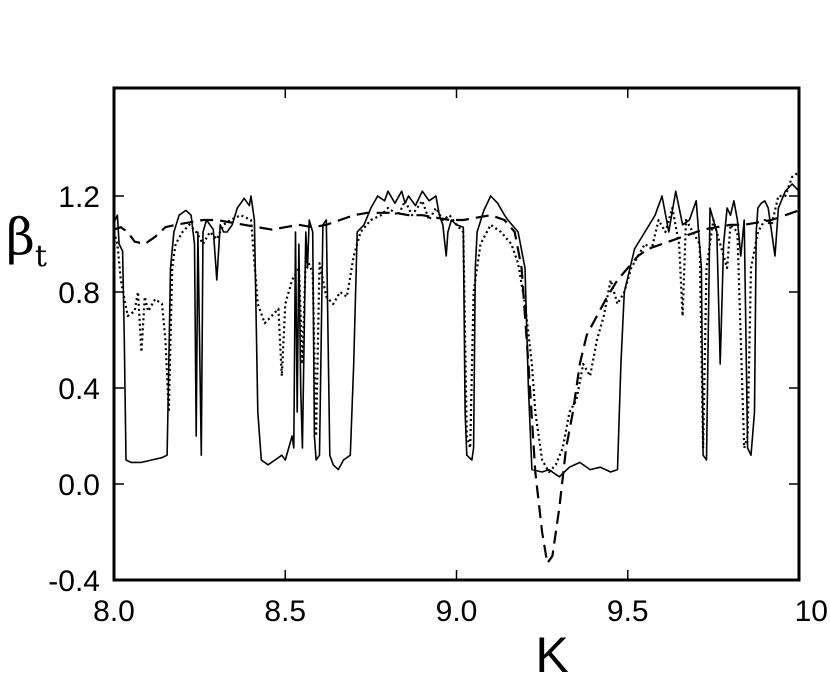  What do you see at coordinates (285, 611) in the screenshot?
I see `x-tick-label: 8.5` at bounding box center [285, 611].